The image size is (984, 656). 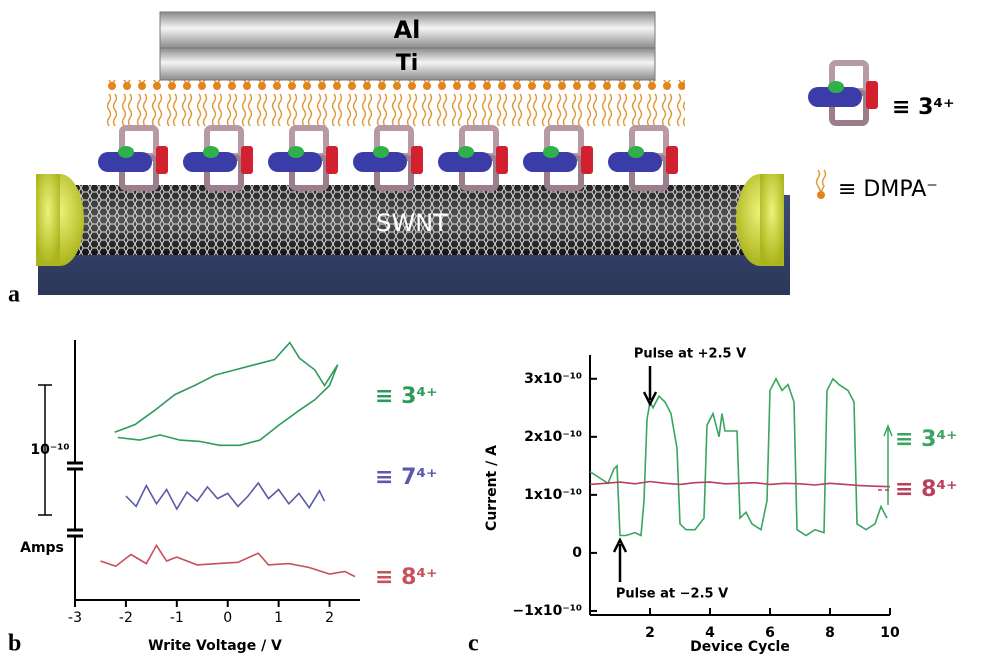 What do you see at coordinates (772, 220) in the screenshot?
I see `contact-right` at bounding box center [772, 220].